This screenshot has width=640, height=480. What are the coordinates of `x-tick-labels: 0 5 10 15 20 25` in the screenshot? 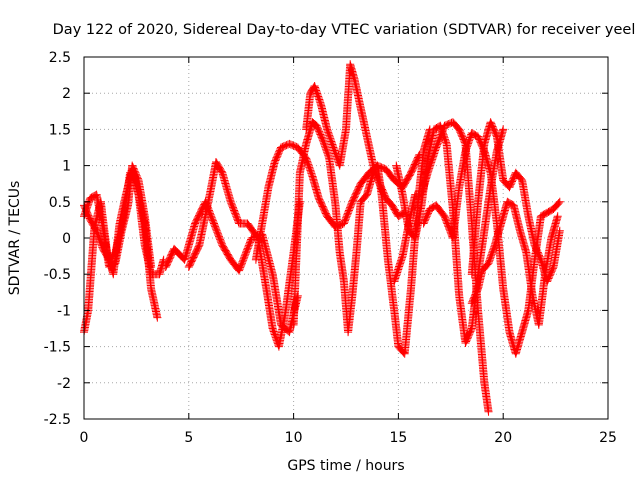 It's located at (348, 438).